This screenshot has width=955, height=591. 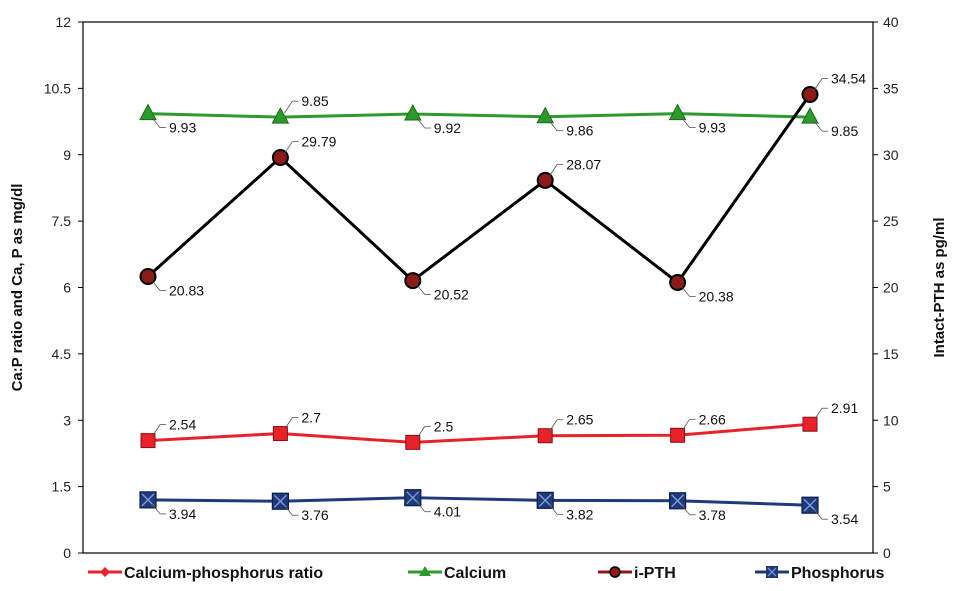 I want to click on right-axis-tick-label: 15, so click(x=891, y=354).